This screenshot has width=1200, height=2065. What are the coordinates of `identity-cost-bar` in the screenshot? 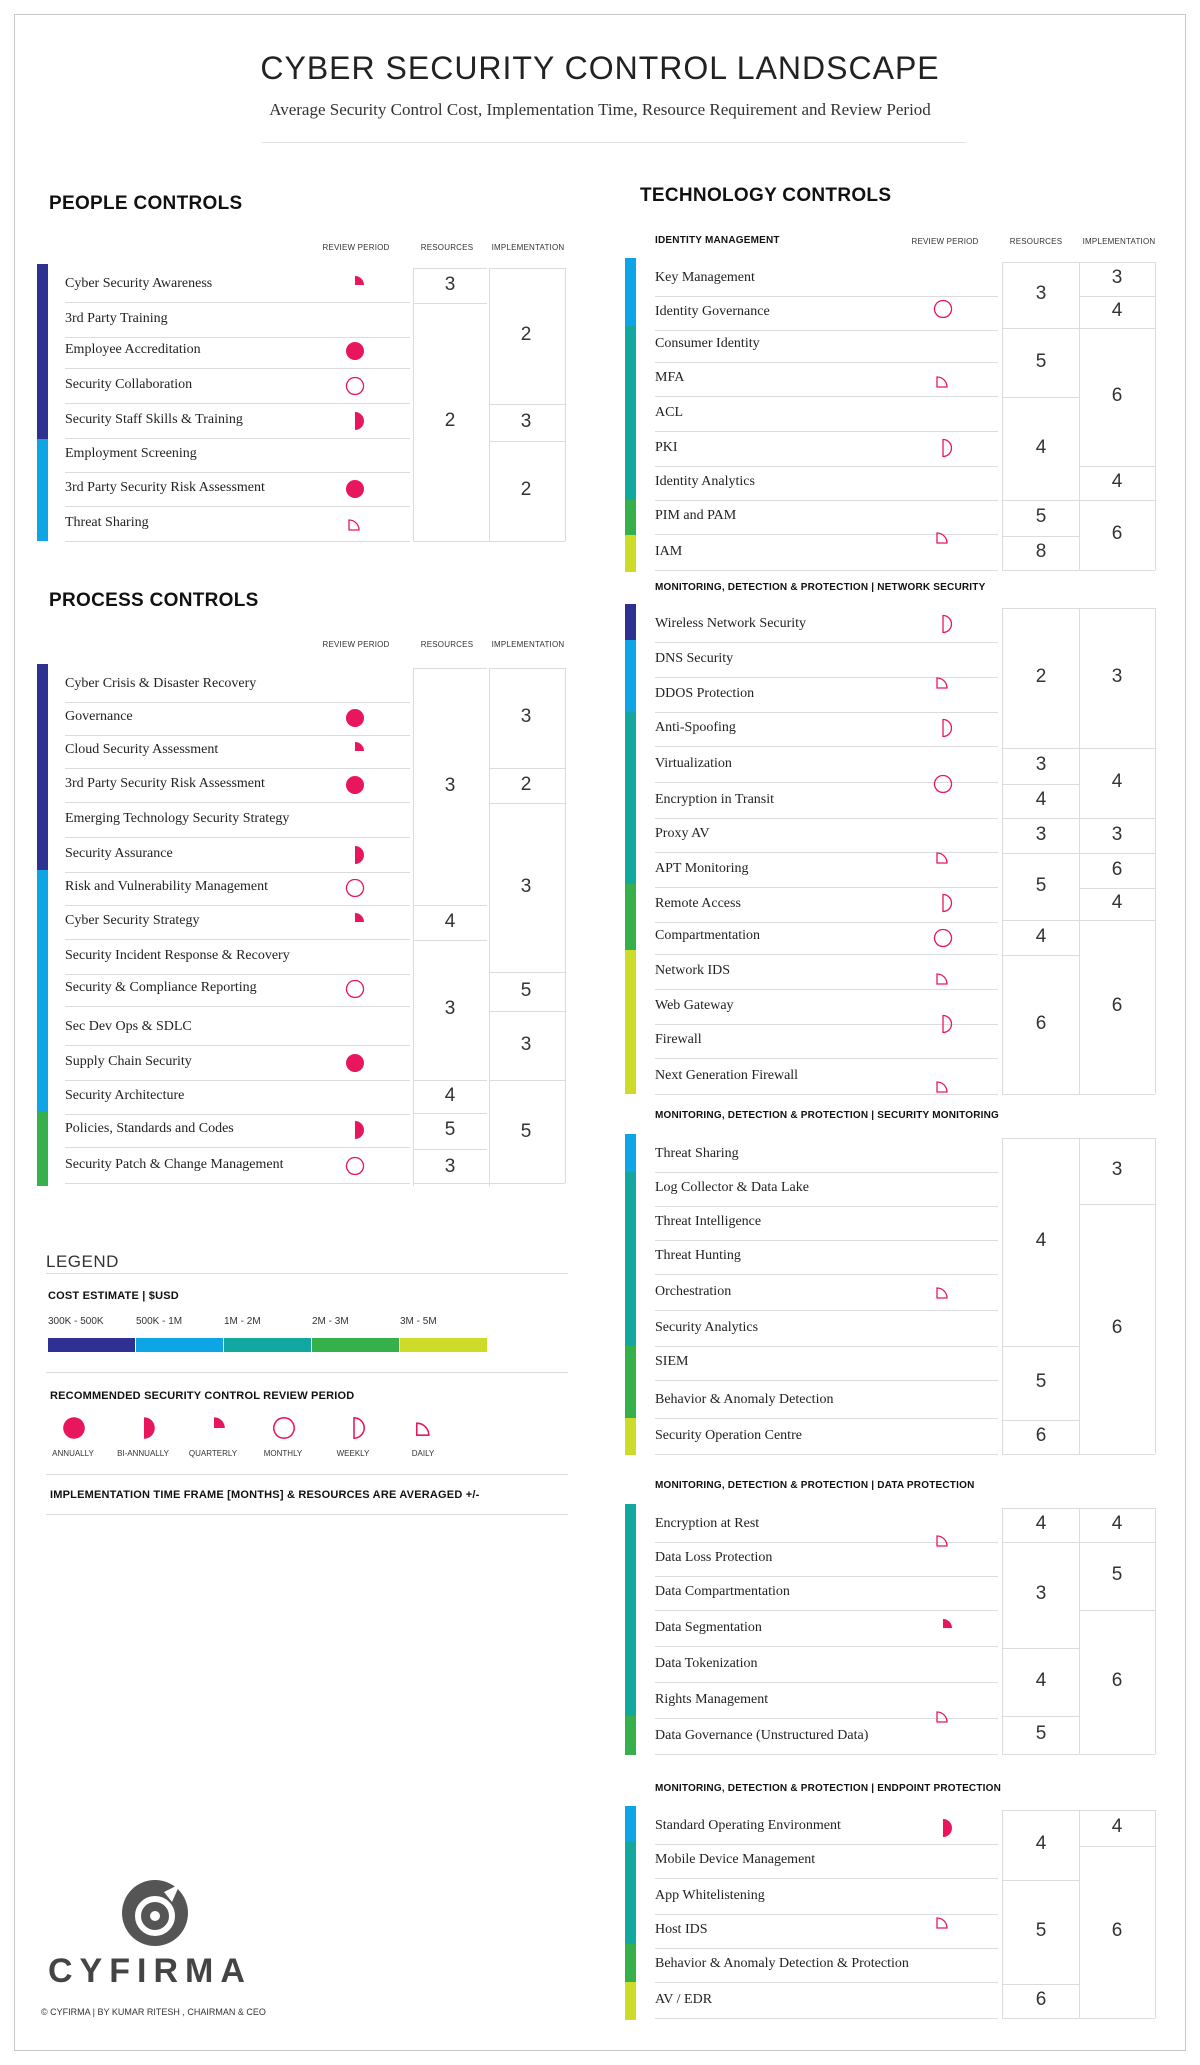 It's located at (630, 292).